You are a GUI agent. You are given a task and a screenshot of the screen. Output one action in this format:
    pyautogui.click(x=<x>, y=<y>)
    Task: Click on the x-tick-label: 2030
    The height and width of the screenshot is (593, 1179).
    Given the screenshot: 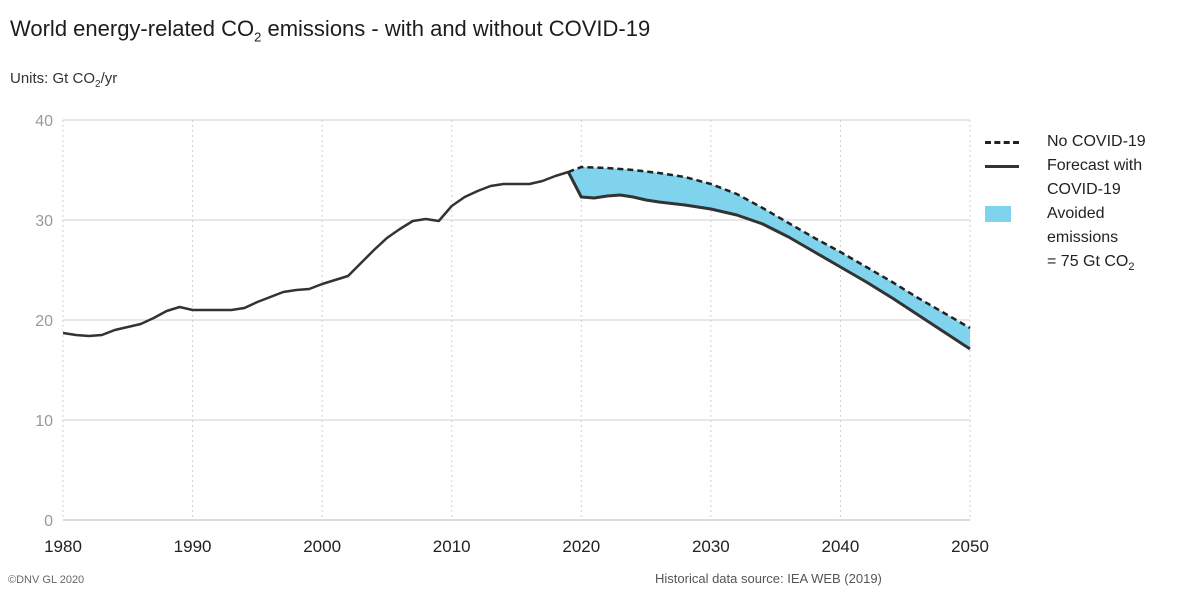 What is the action you would take?
    pyautogui.click(x=711, y=546)
    